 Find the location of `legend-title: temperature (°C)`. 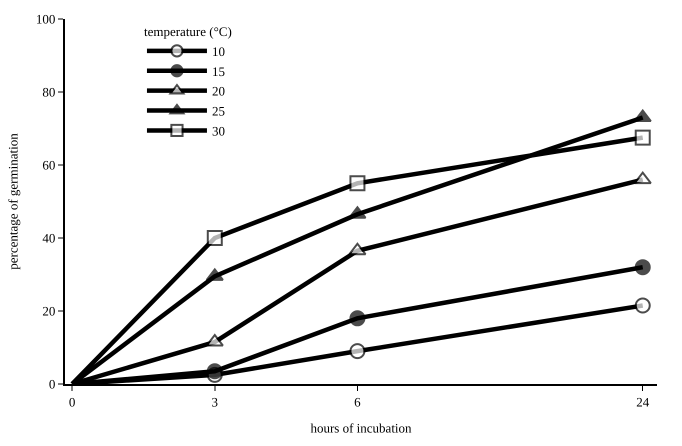

legend-title: temperature (°C) is located at coordinates (188, 31).